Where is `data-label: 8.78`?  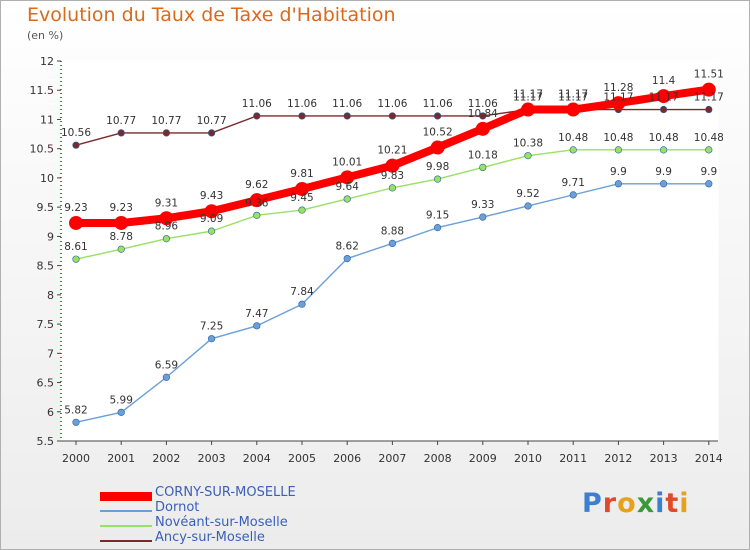
data-label: 8.78 is located at coordinates (121, 237).